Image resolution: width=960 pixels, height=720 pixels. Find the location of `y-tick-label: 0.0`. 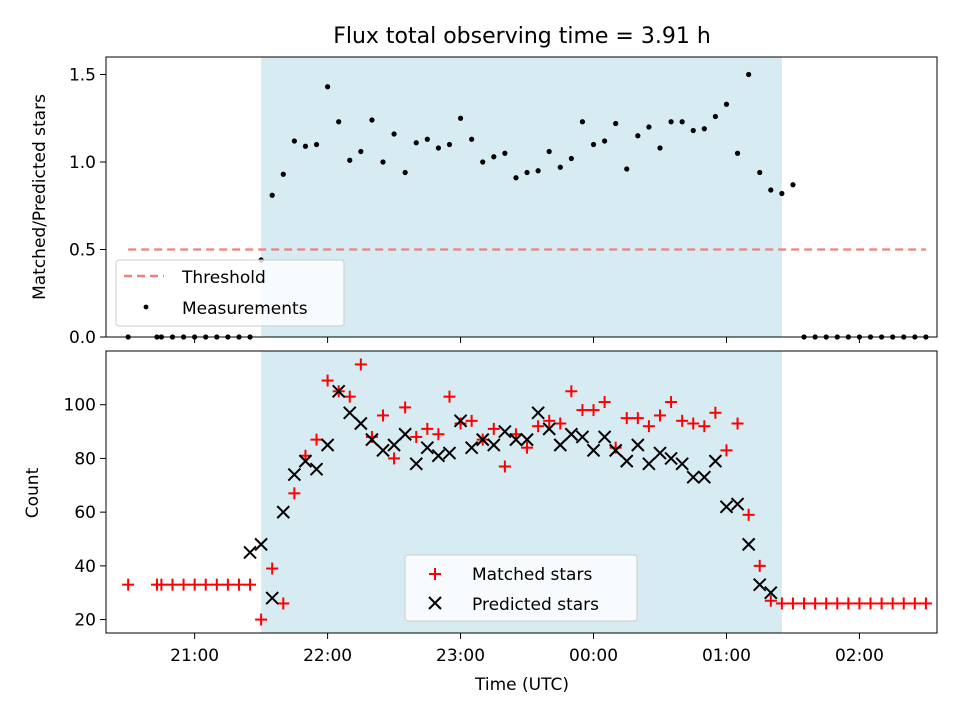

y-tick-label: 0.0 is located at coordinates (82, 338).